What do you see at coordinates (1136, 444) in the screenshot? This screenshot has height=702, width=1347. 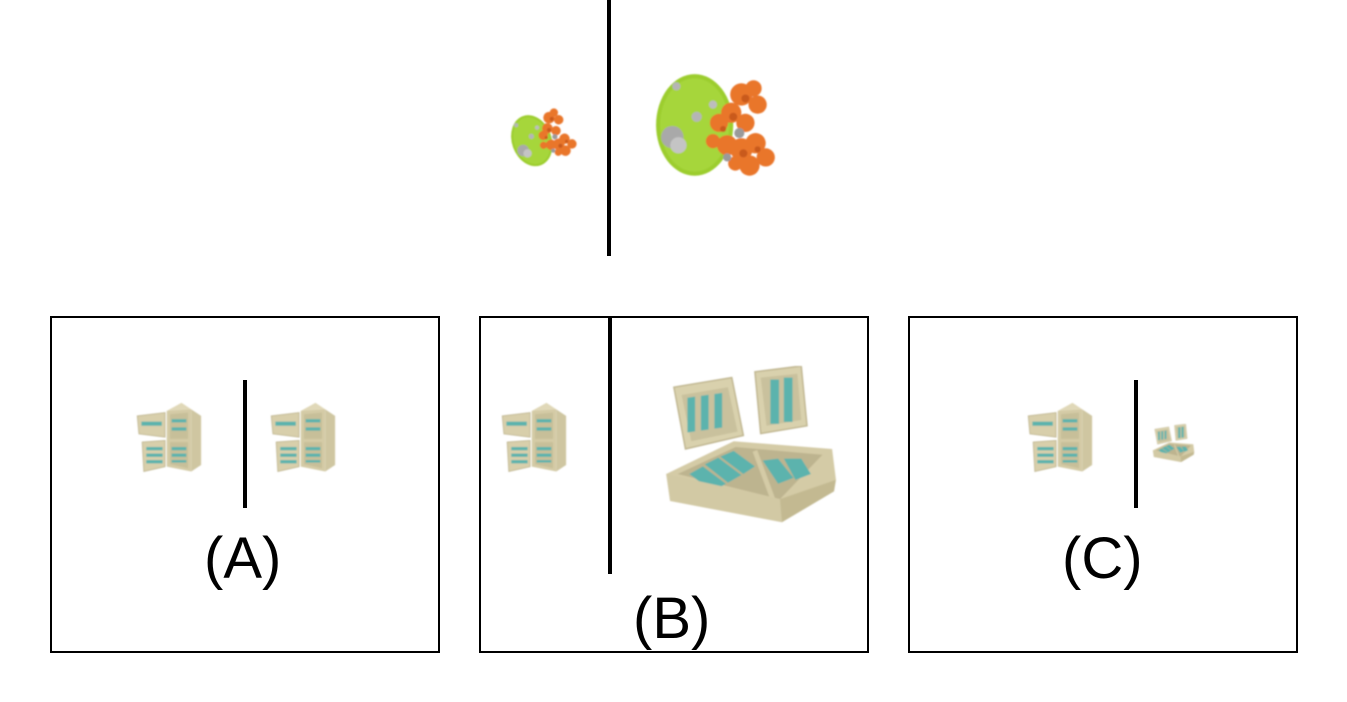 I see `option-c-divider` at bounding box center [1136, 444].